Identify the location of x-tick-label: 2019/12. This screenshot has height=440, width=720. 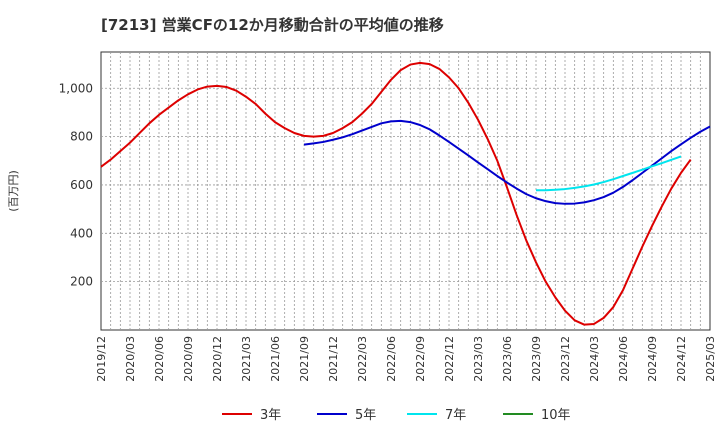
(101, 359).